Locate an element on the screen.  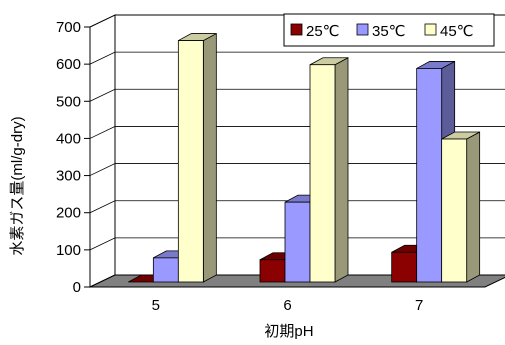
y-tick-label: 600 is located at coordinates (68, 64).